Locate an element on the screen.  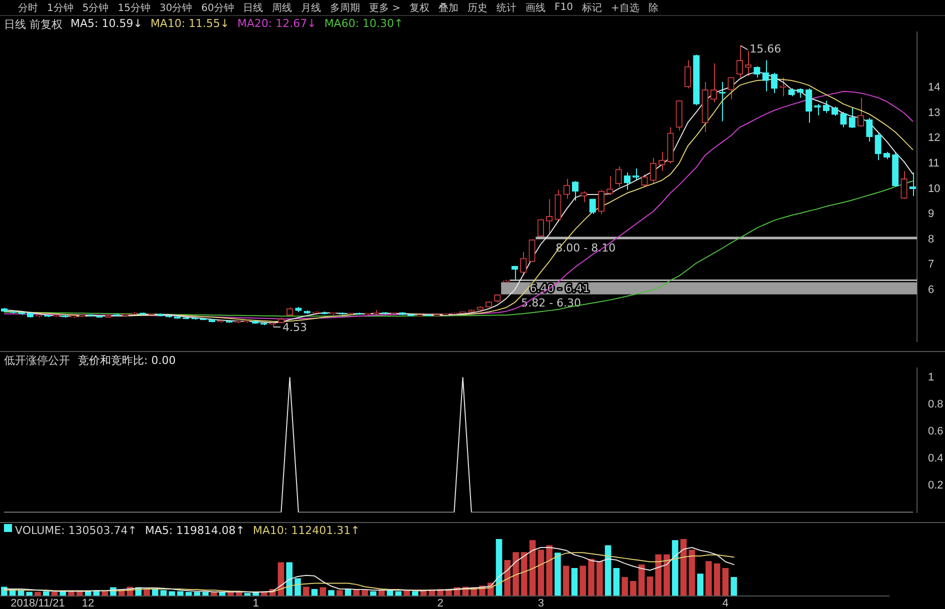
y-tick-label: 14 is located at coordinates (934, 88).